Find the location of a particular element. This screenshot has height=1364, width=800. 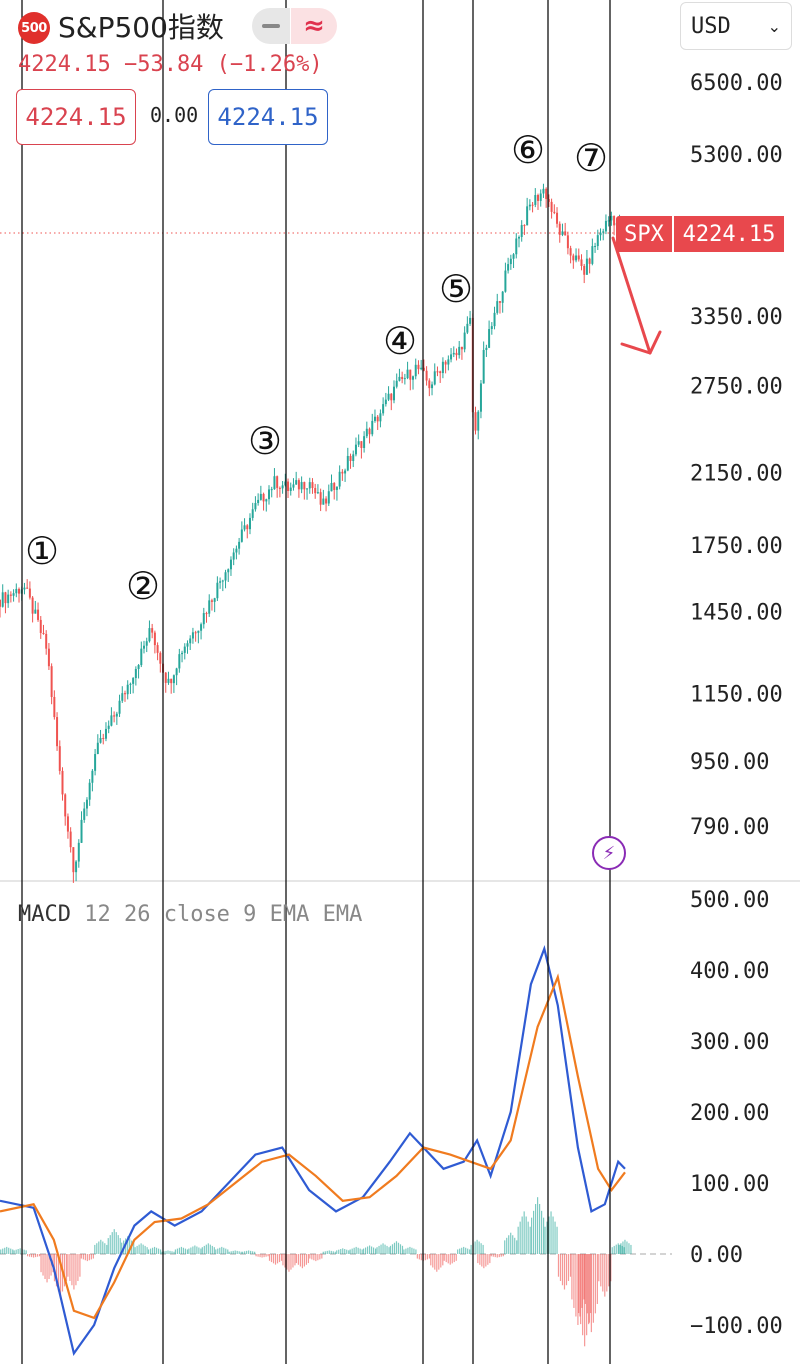

minus-icon is located at coordinates (271, 26).